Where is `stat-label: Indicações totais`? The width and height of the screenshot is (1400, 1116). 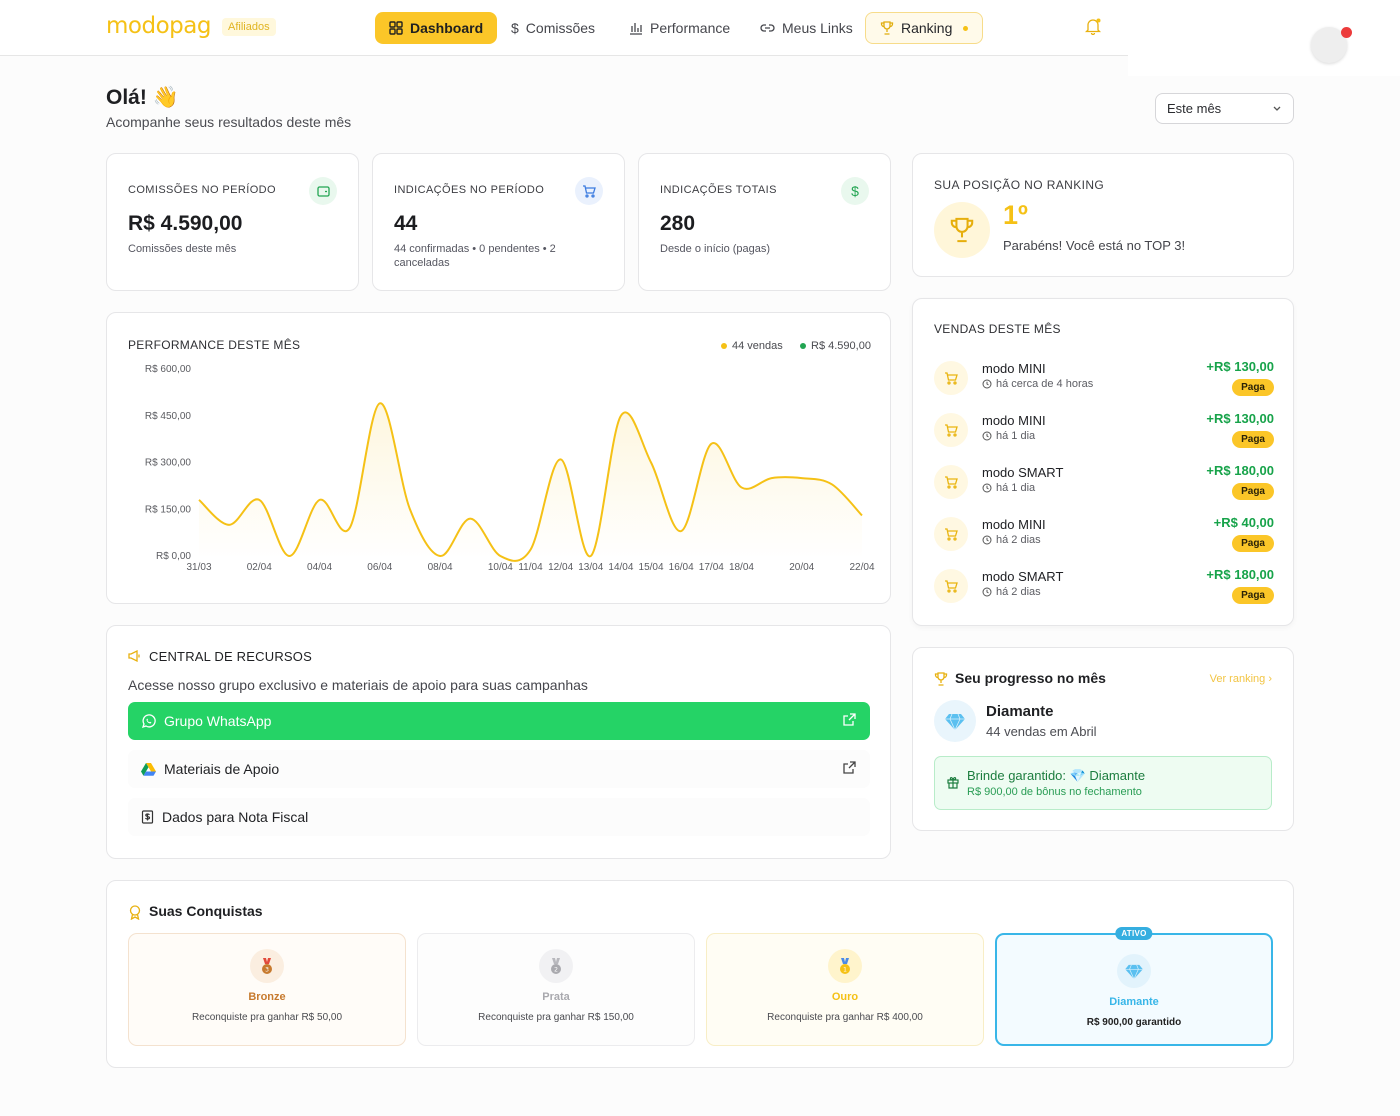 stat-label: Indicações totais is located at coordinates (718, 190).